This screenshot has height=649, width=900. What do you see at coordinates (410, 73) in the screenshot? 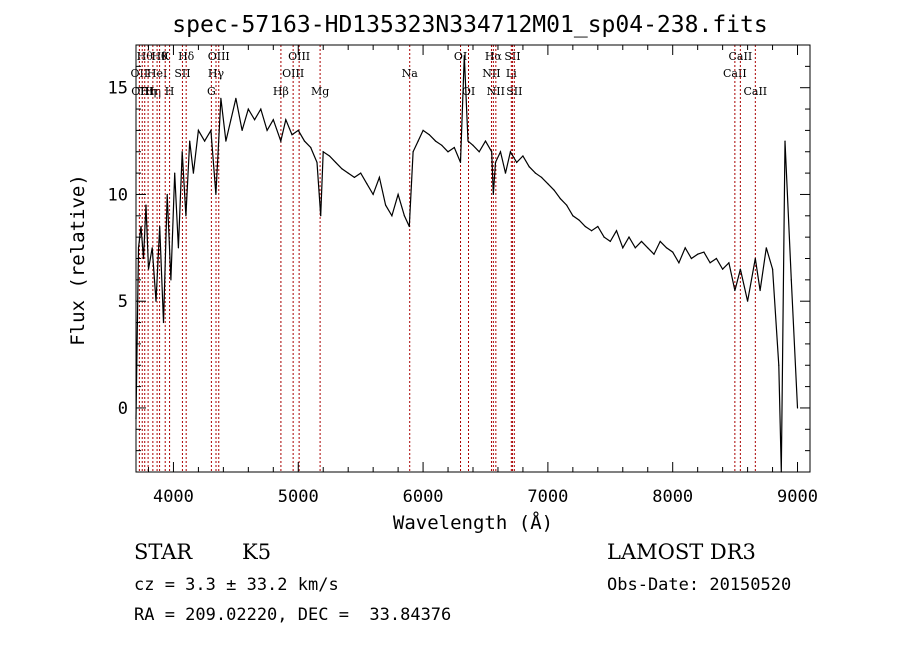
I see `line-marker-label: Na` at bounding box center [410, 73].